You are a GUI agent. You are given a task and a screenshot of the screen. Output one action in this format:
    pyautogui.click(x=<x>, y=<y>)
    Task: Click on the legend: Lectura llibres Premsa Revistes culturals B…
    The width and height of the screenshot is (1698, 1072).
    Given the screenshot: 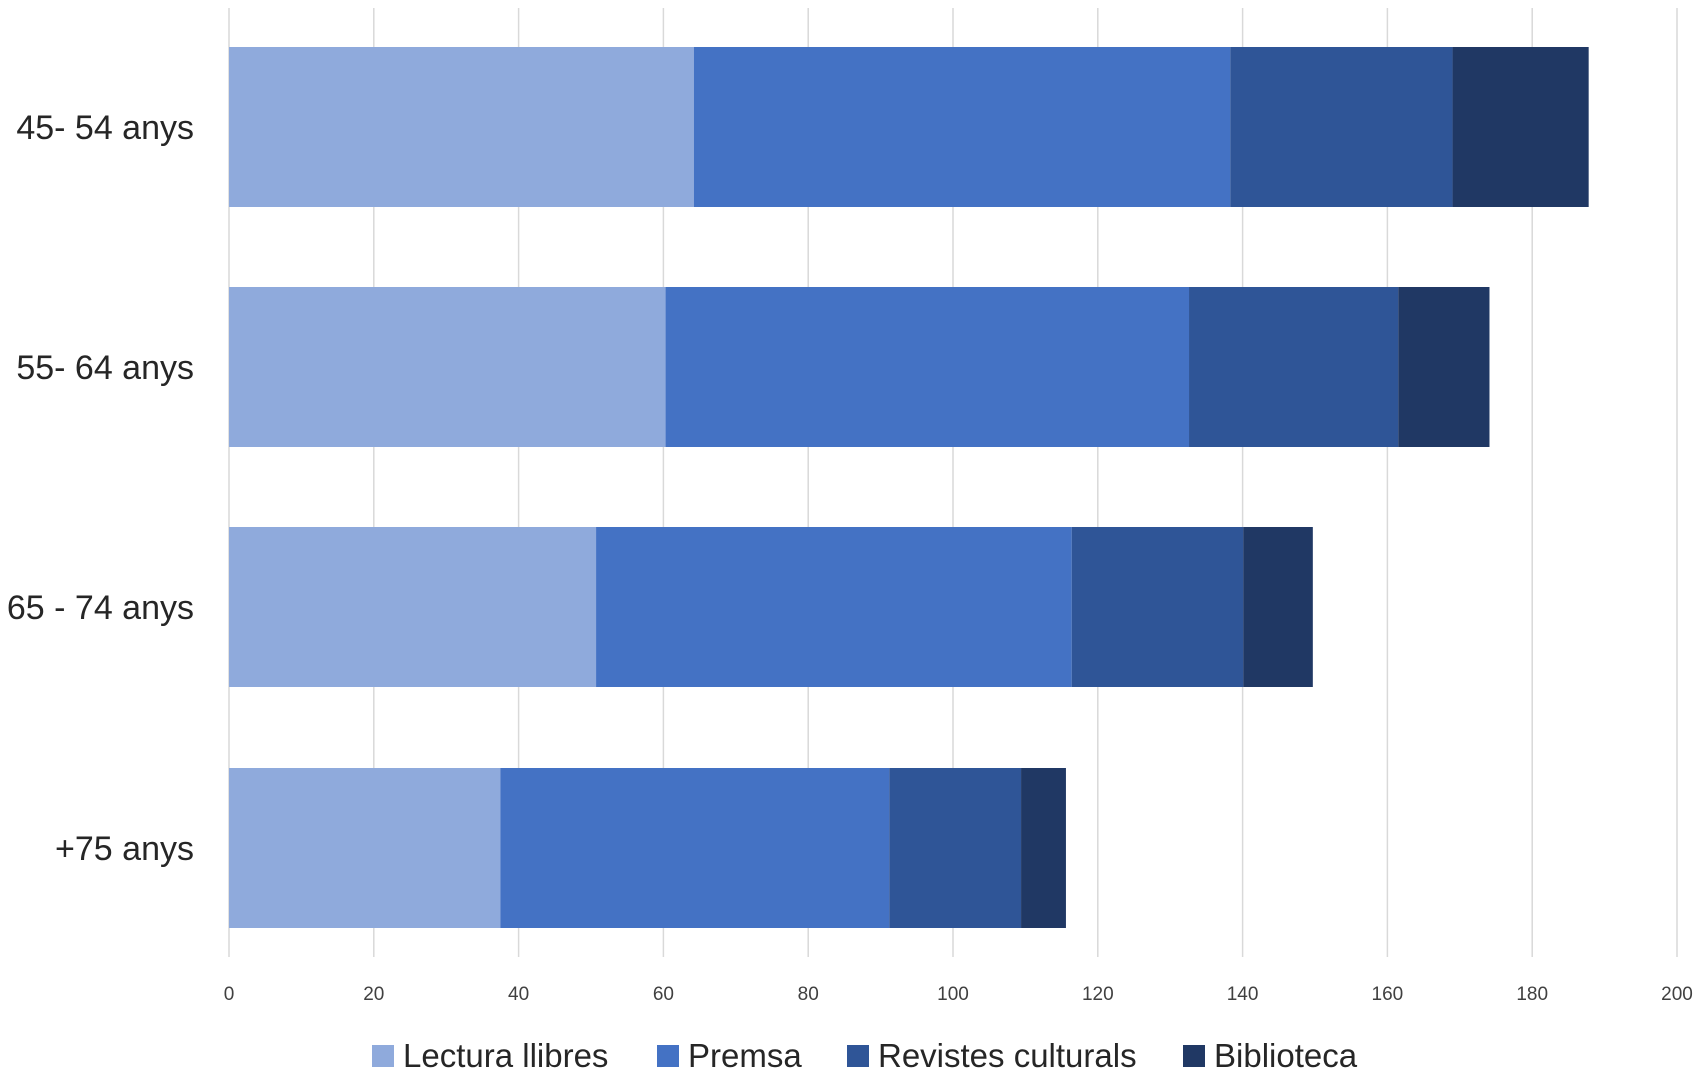 What is the action you would take?
    pyautogui.click(x=865, y=1054)
    